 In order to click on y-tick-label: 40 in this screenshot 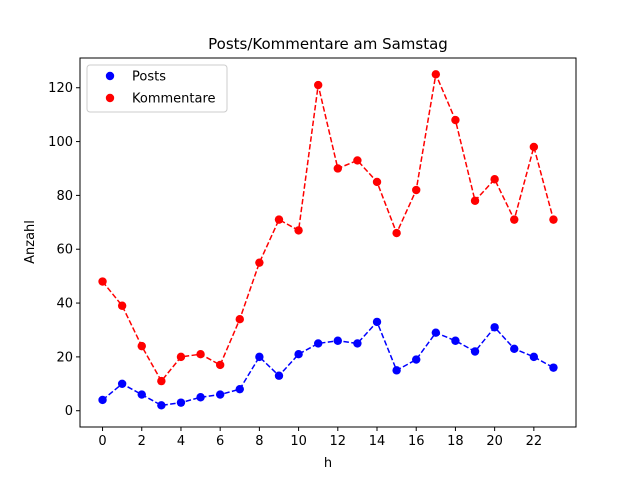, I will do `click(64, 304)`.